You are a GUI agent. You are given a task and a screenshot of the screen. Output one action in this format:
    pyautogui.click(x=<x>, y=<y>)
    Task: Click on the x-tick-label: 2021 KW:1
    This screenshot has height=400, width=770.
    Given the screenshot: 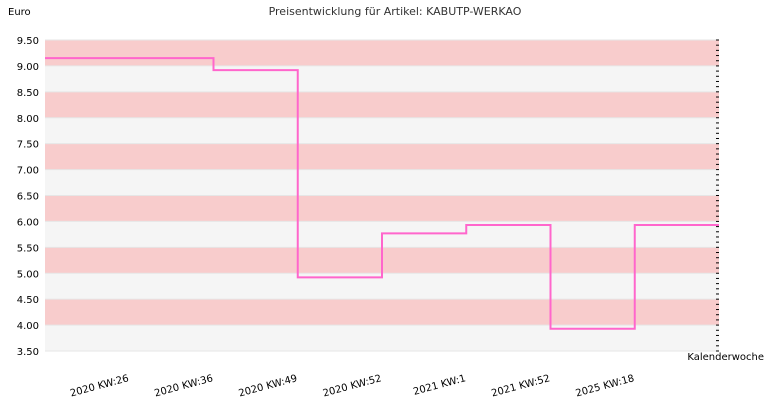 What is the action you would take?
    pyautogui.click(x=439, y=385)
    